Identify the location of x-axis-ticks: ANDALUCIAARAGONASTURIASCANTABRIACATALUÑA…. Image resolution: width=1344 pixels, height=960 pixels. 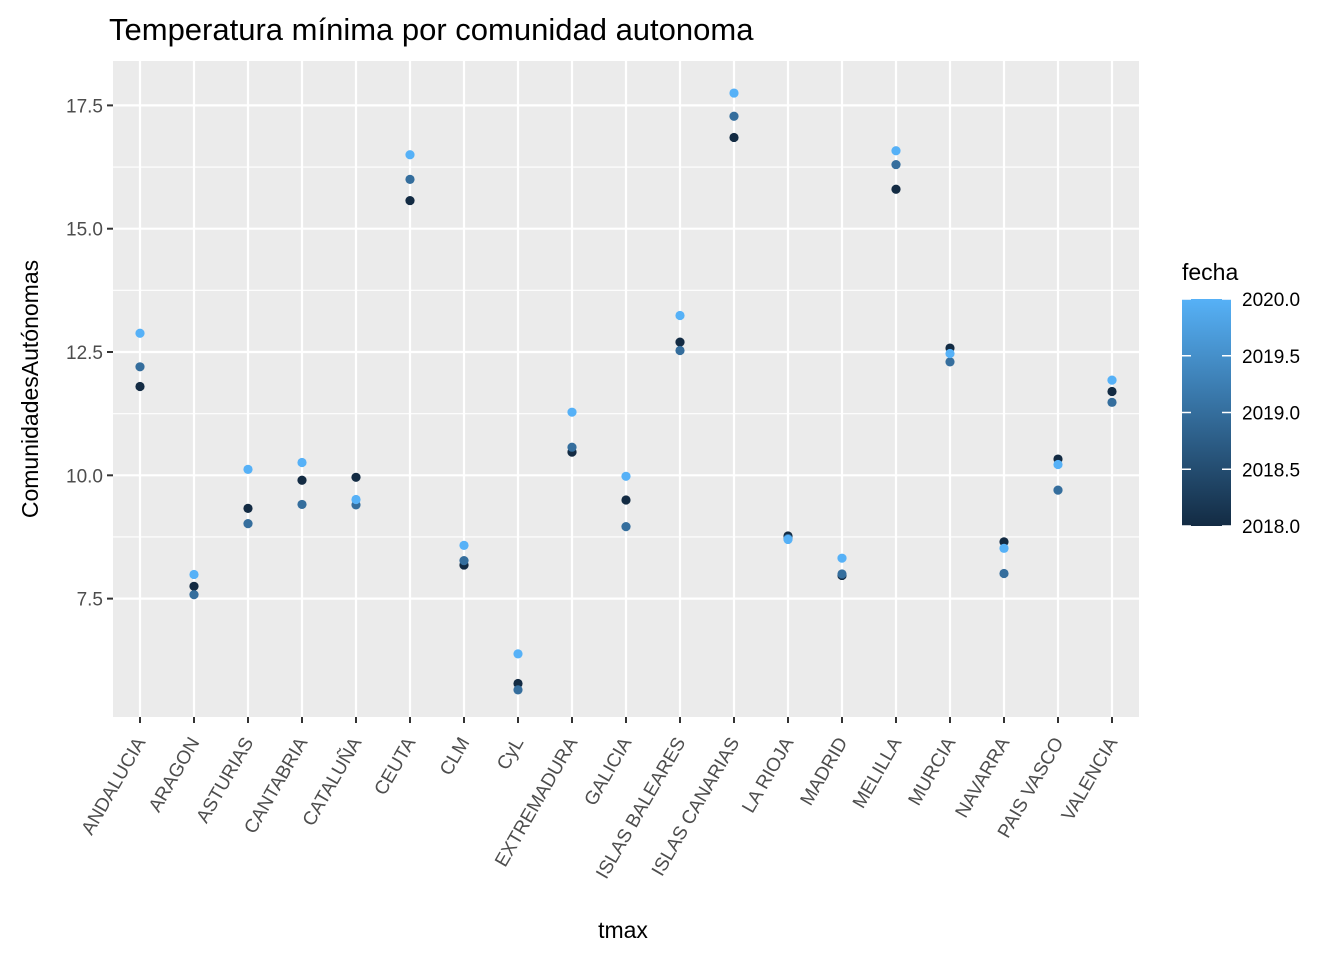
(600, 800).